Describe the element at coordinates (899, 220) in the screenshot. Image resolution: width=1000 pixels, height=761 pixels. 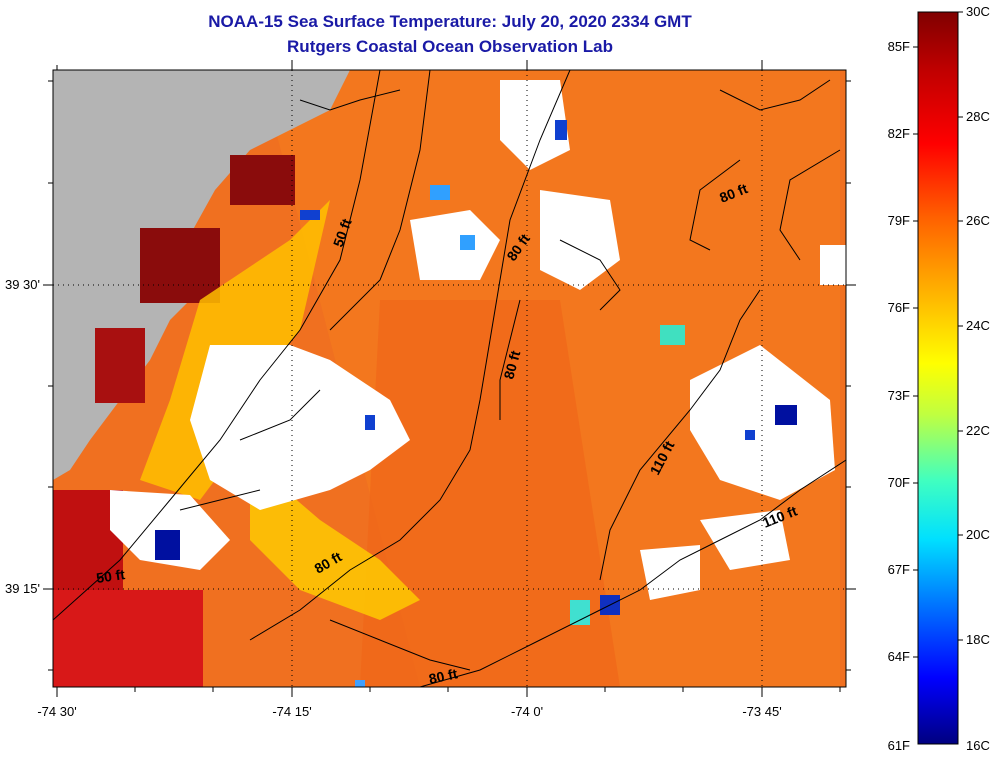
I see `colorbar-f-label: 79F` at that location.